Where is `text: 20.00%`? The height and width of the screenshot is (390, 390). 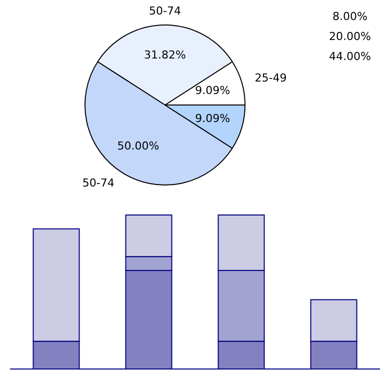 text: 20.00% is located at coordinates (350, 36).